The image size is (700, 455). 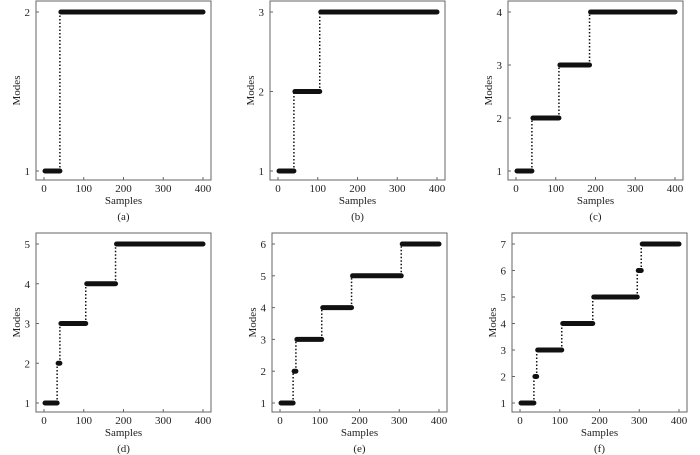 I want to click on panel-label: (b), so click(x=357, y=217).